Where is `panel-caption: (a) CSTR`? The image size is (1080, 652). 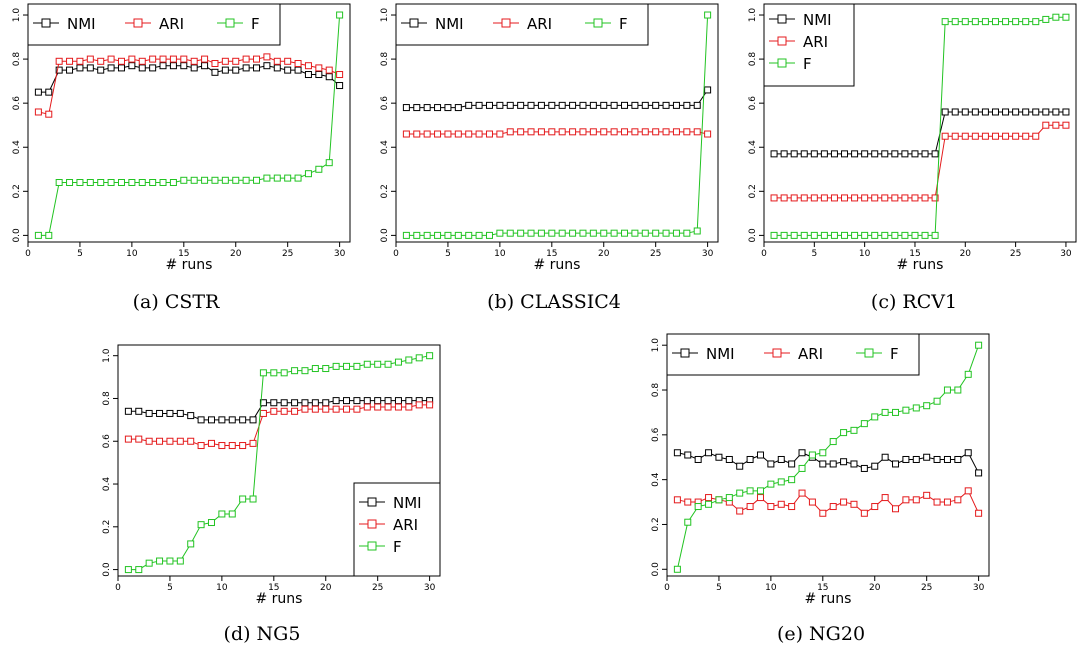 panel-caption: (a) CSTR is located at coordinates (176, 302).